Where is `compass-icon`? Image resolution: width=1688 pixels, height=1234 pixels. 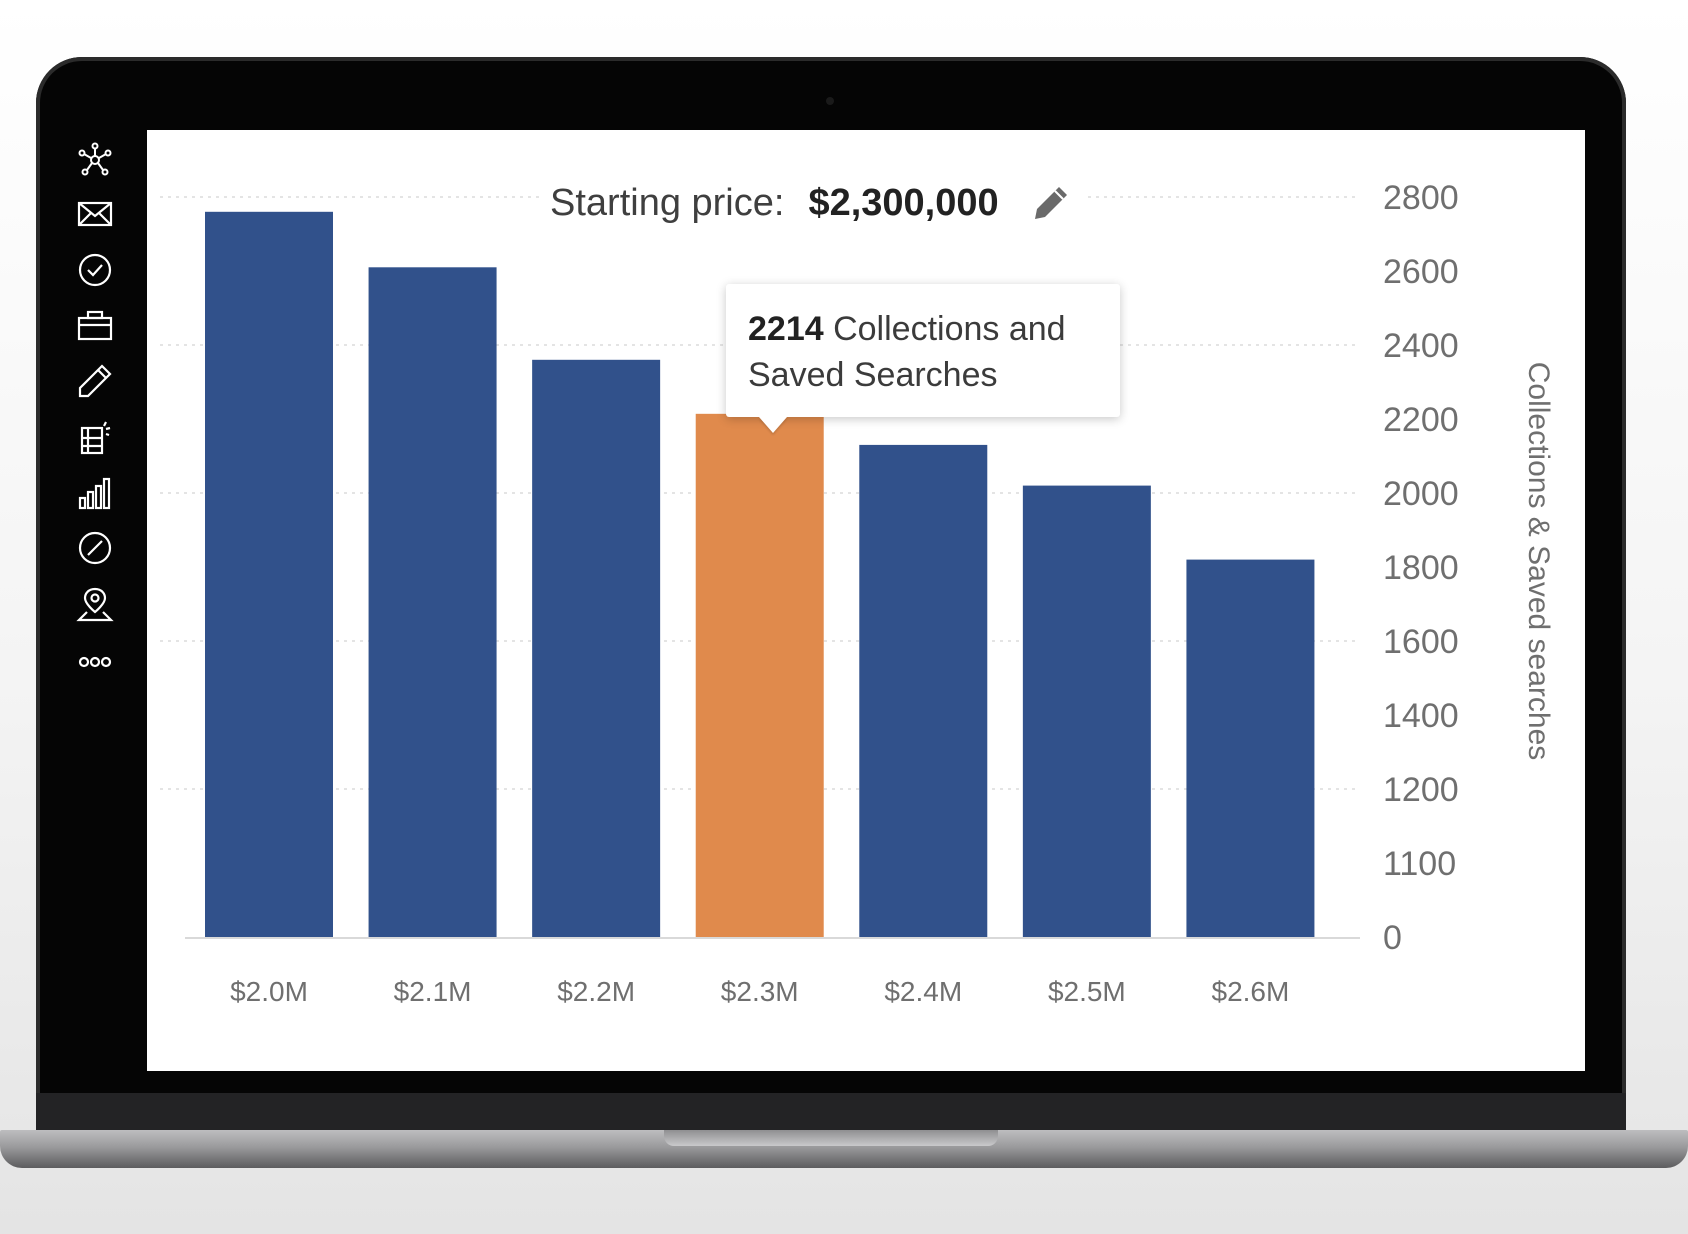 compass-icon is located at coordinates (95, 548).